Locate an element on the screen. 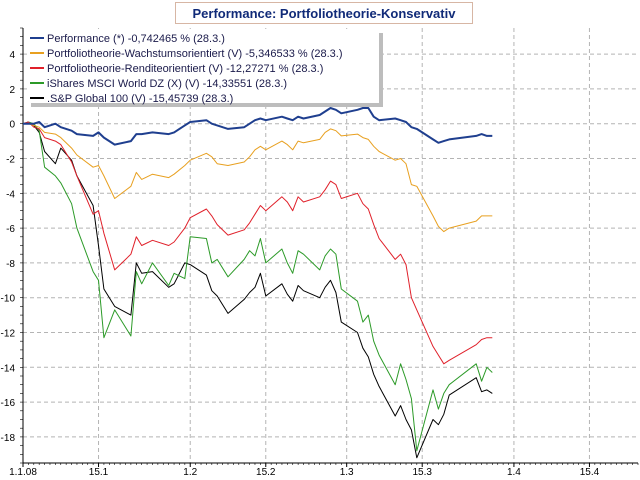  y-tick-label: -4 is located at coordinates (10, 194).